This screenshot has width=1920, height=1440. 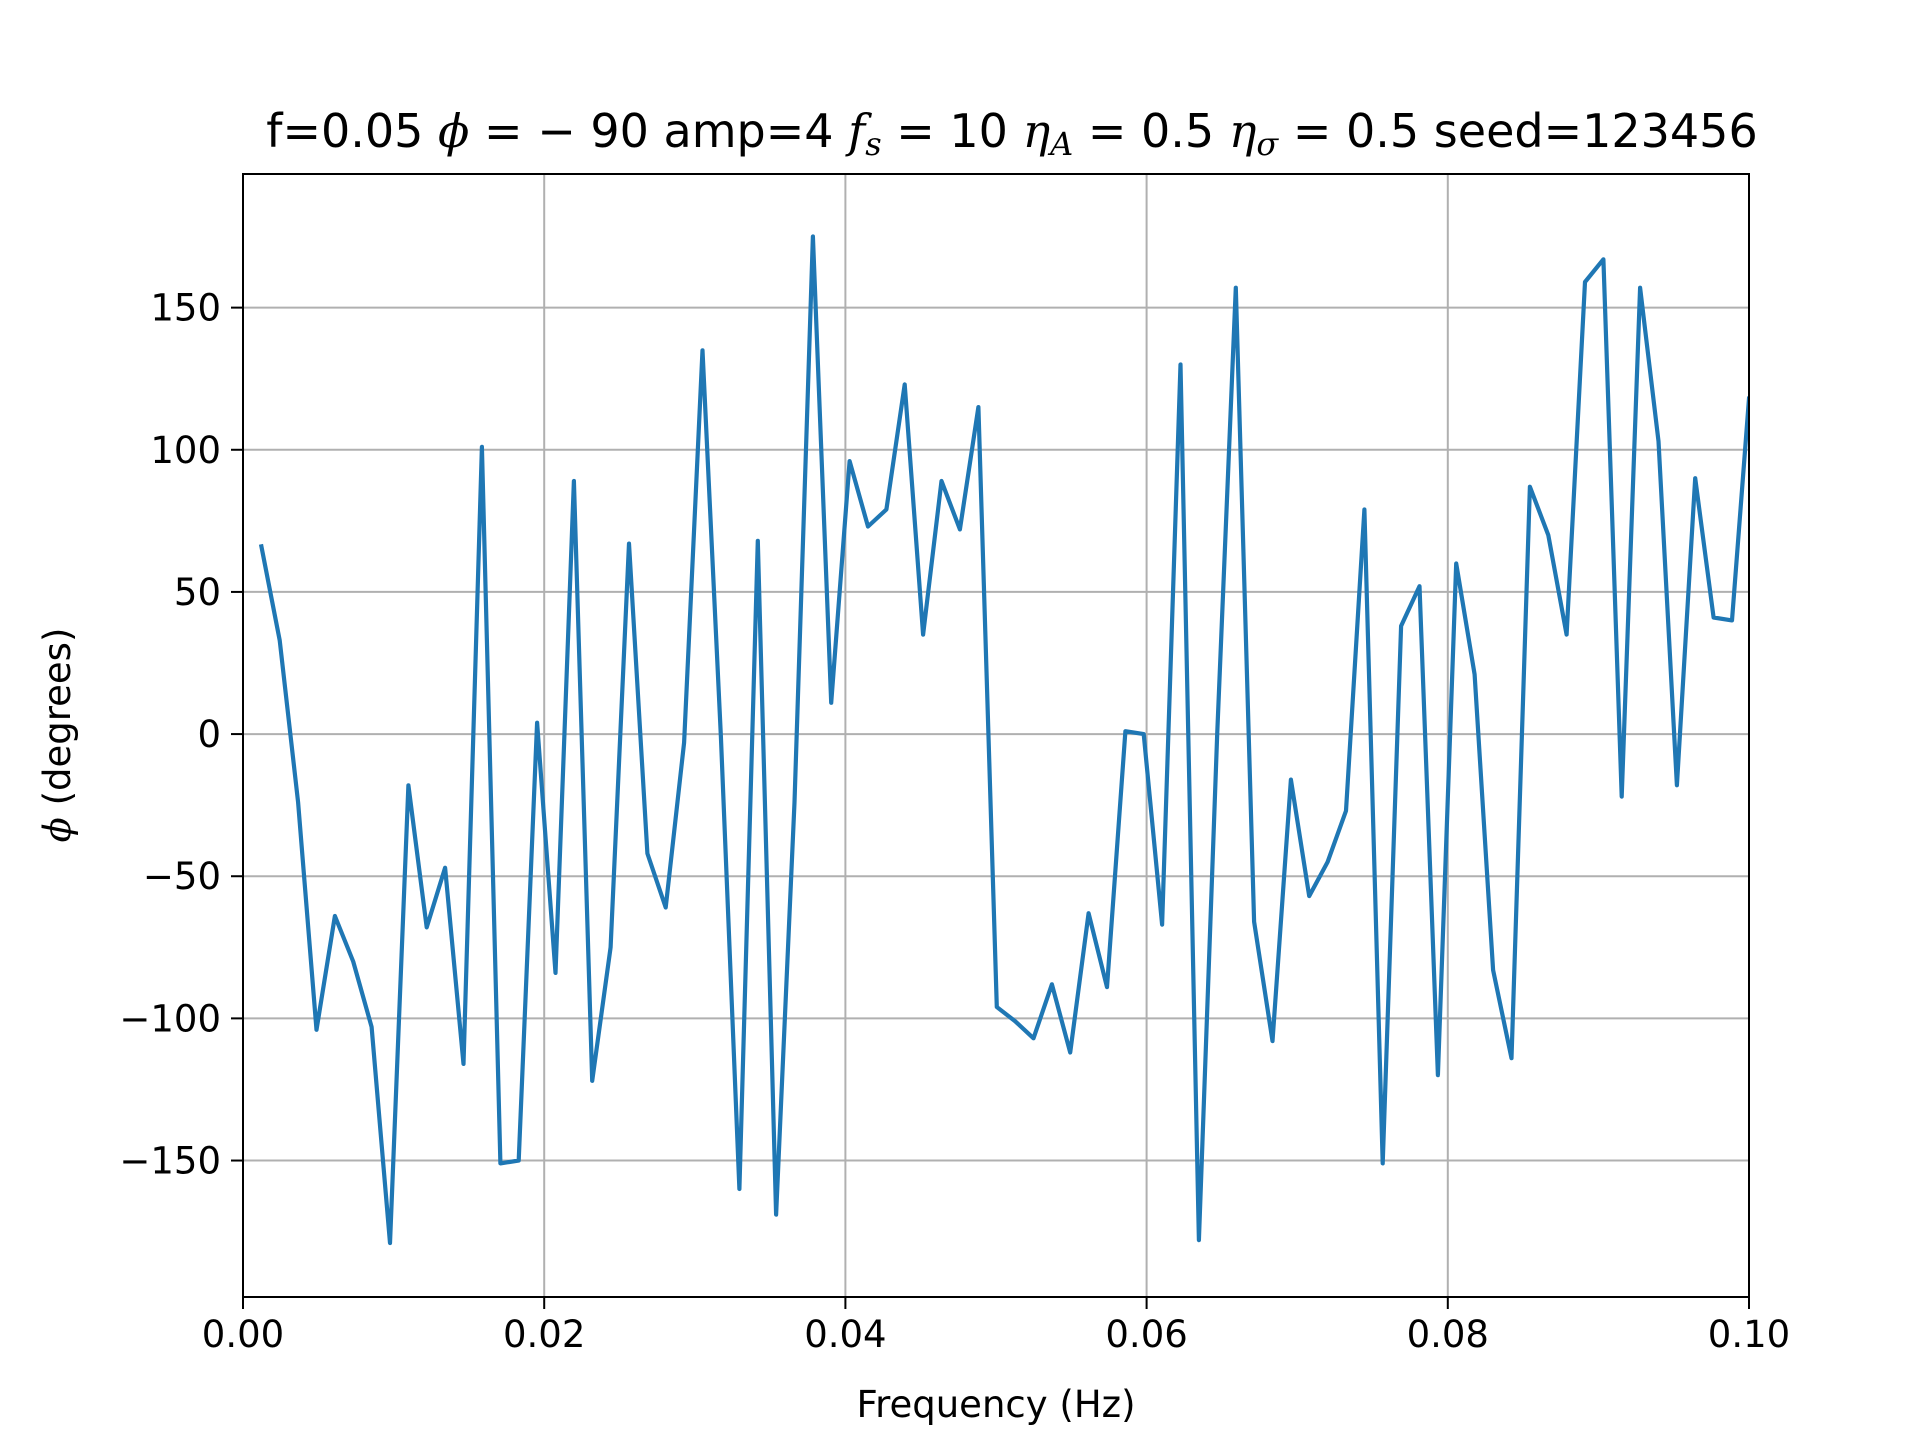 I want to click on y-tick-label: −50, so click(x=182, y=876).